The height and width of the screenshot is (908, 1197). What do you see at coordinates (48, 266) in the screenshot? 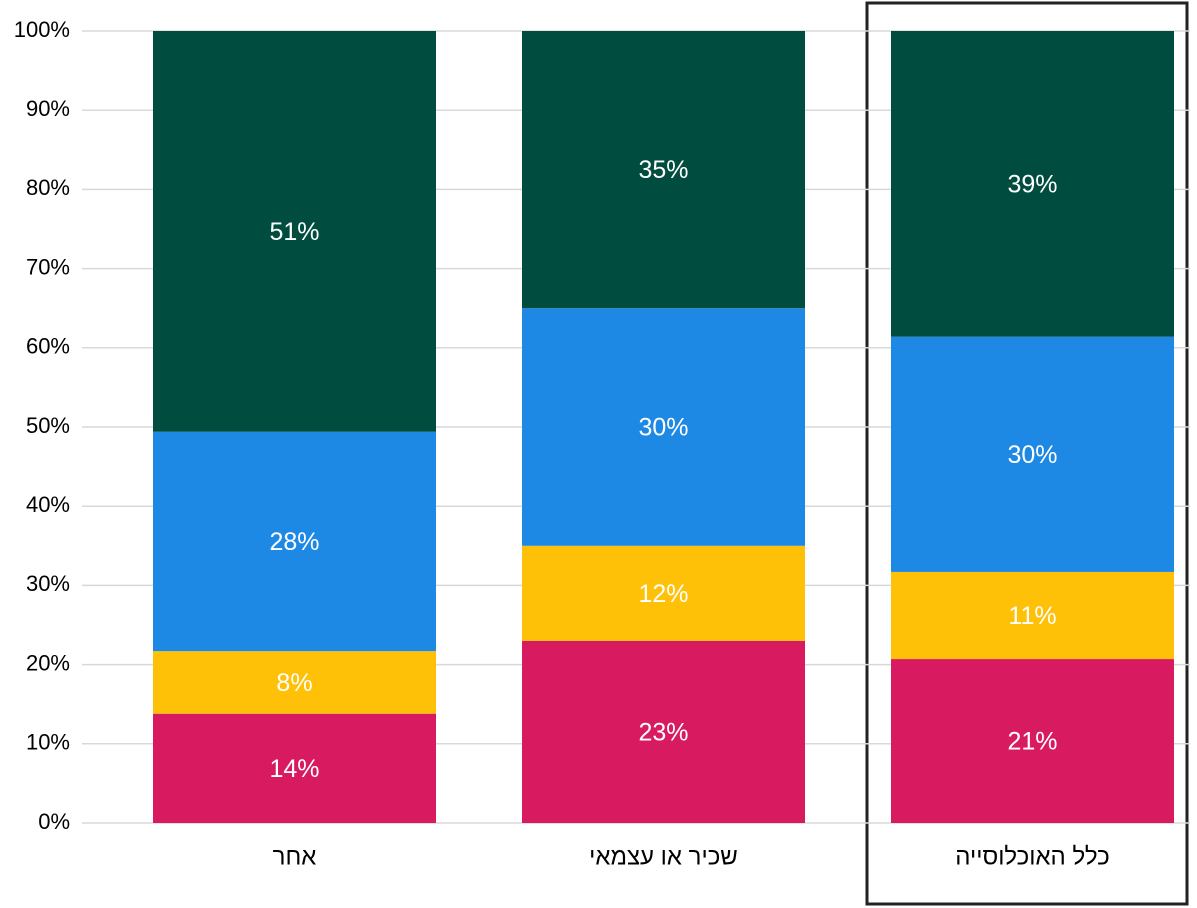
I see `y-tick-label: 70%` at bounding box center [48, 266].